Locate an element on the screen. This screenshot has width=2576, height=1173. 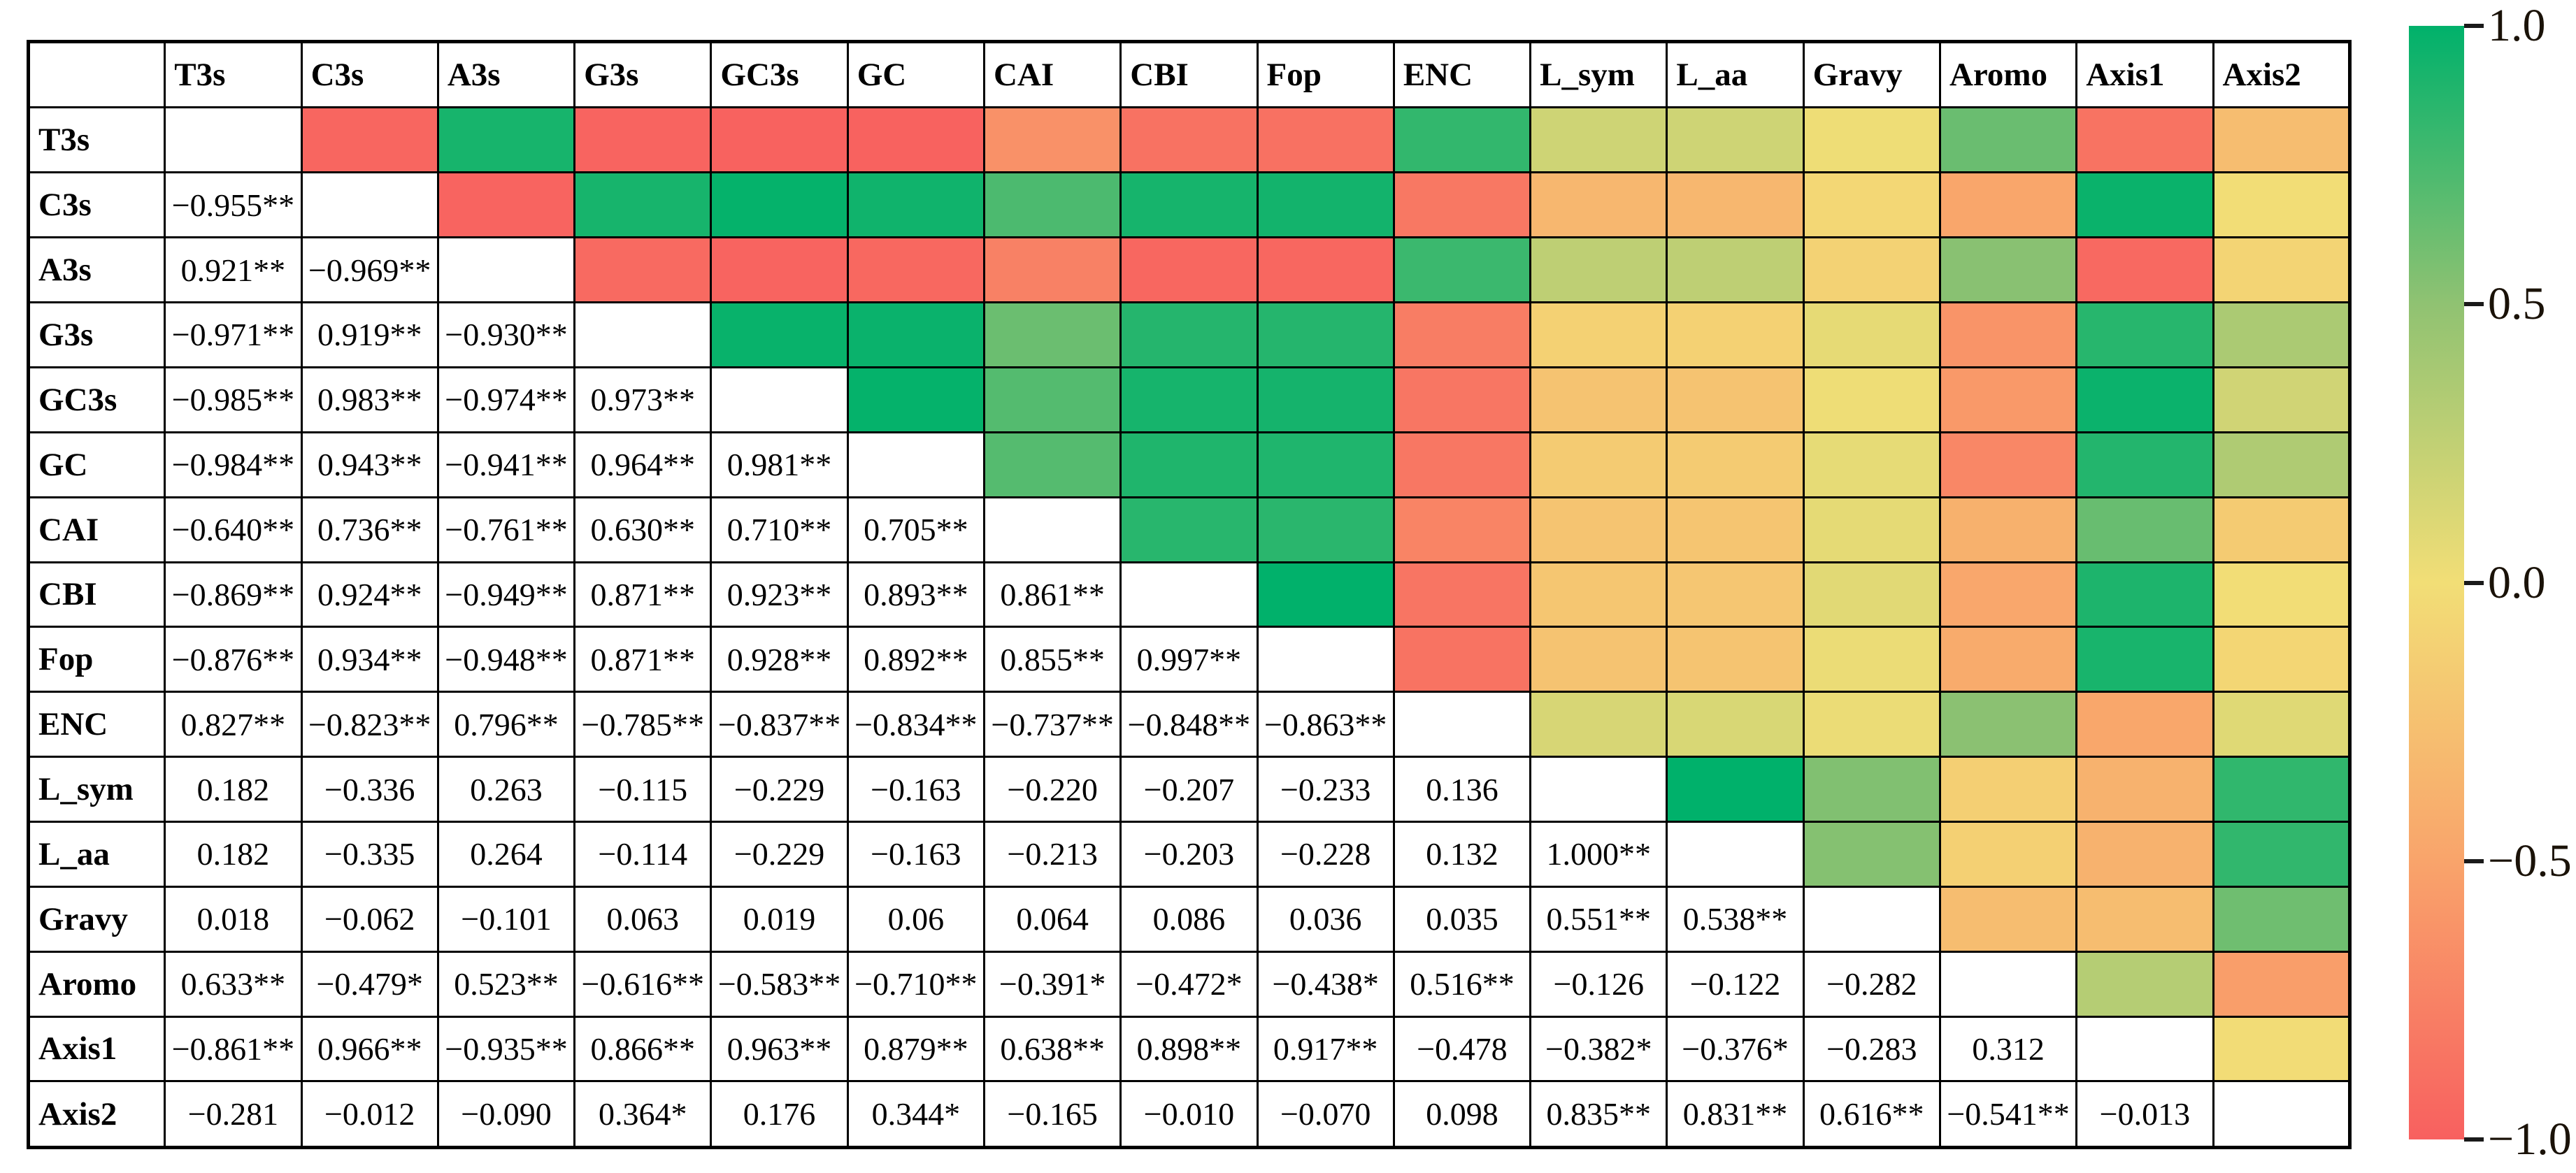
corr-color-CBI-Aromo is located at coordinates (2008, 594).